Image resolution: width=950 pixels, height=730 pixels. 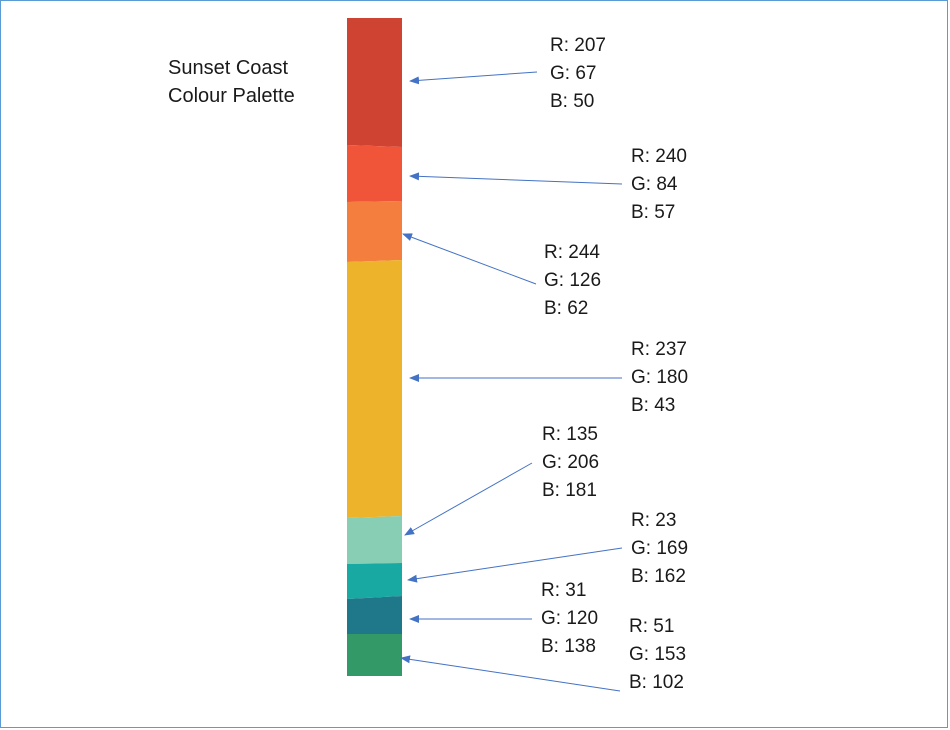 I want to click on rgb-label-3: R: 244 G: 126 B: 62, so click(x=572, y=281).